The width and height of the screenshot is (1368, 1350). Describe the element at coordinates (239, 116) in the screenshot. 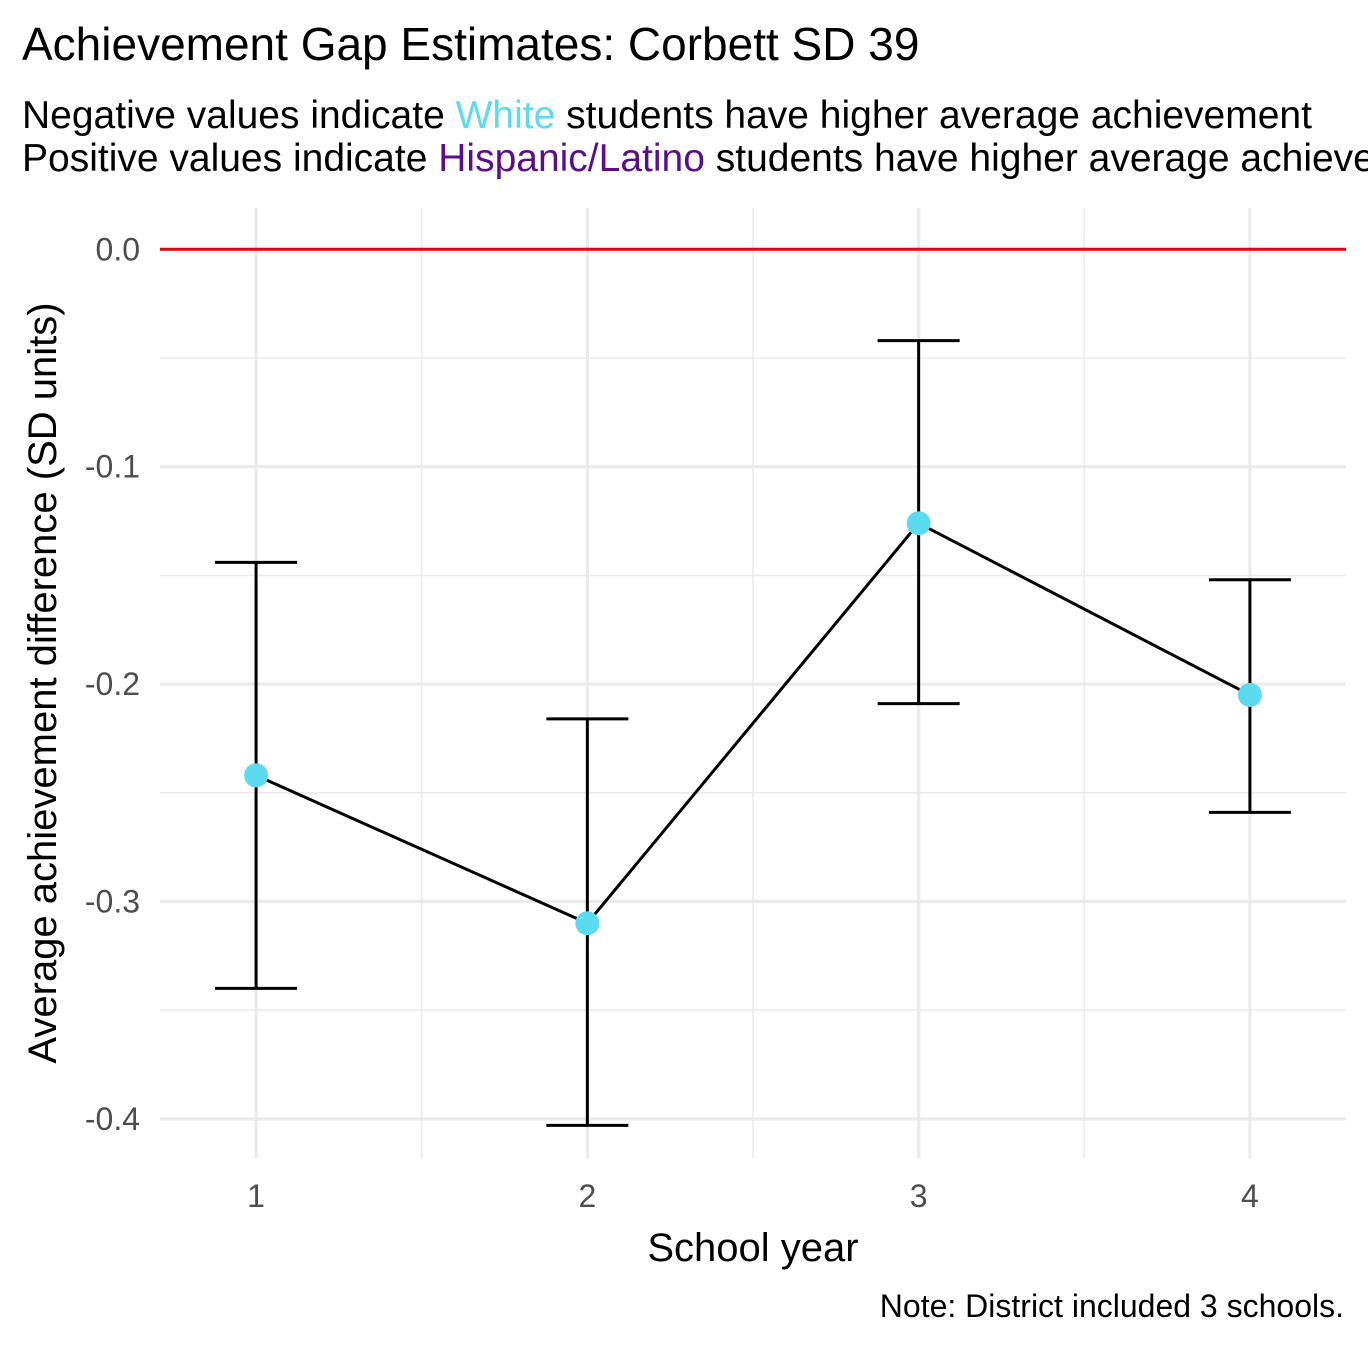

I see `subtitle-line-1-prefix: Negative values indicate` at that location.